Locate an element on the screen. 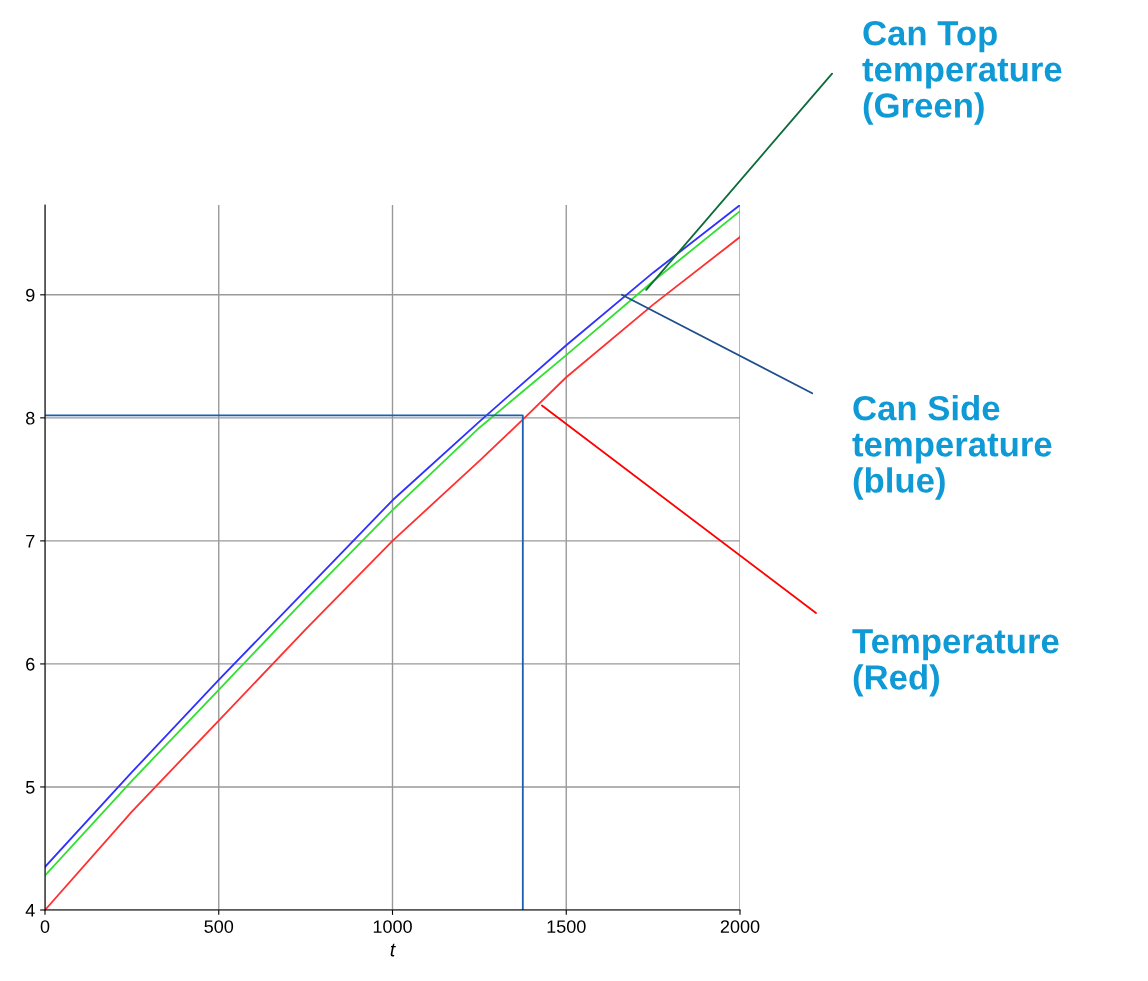 This screenshot has width=1148, height=981. x-axis-title: t is located at coordinates (393, 950).